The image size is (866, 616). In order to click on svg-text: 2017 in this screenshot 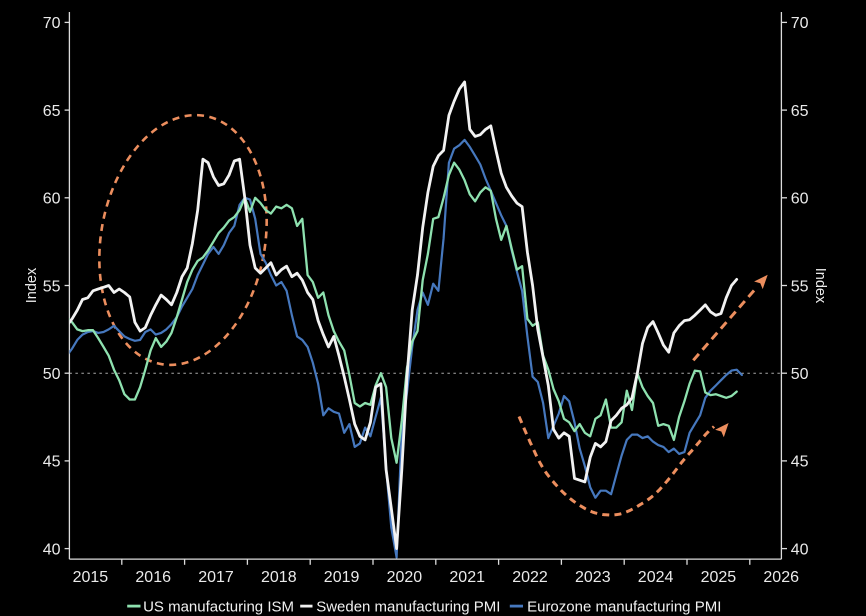, I will do `click(216, 577)`.